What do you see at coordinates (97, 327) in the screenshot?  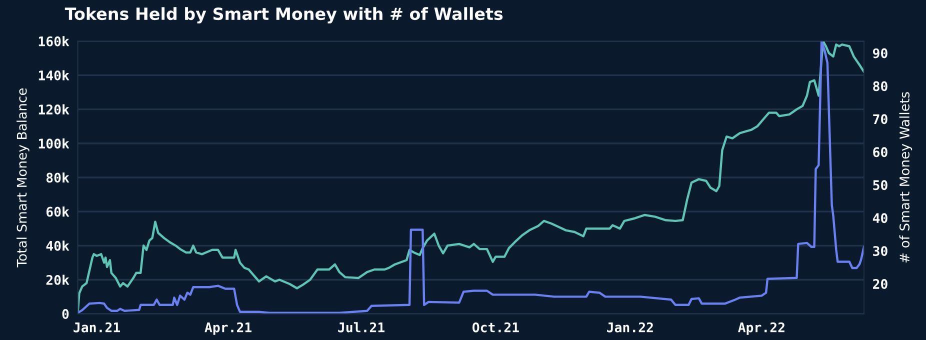 I see `x-tick-label: Jan.21` at bounding box center [97, 327].